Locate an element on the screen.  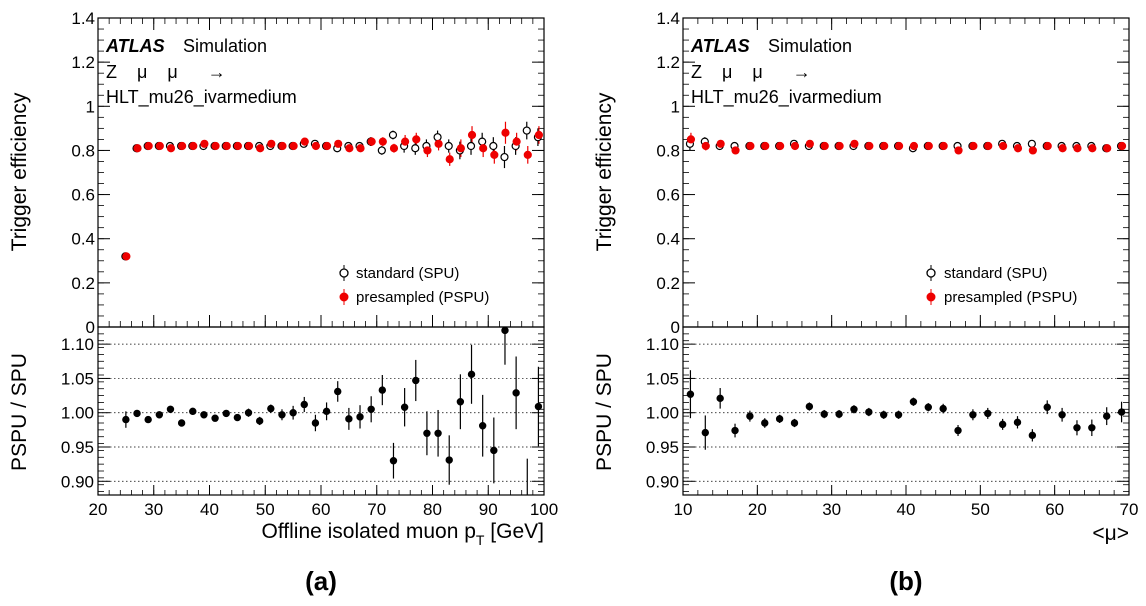
panel-a-simulation-label: Simulation is located at coordinates (225, 46).